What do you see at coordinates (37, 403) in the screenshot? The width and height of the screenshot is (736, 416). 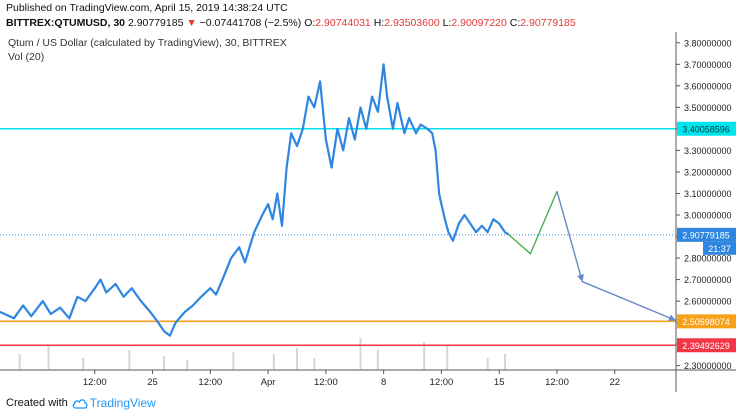 I see `footer-created: Created with` at bounding box center [37, 403].